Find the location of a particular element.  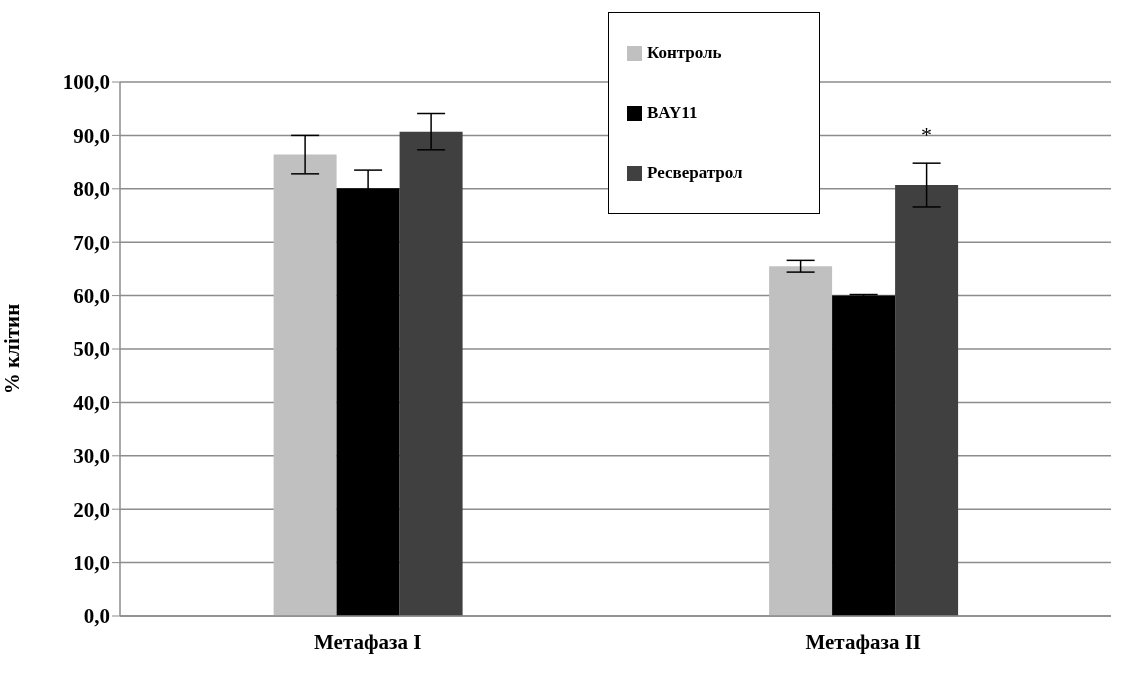

annotation: * is located at coordinates (926, 135).